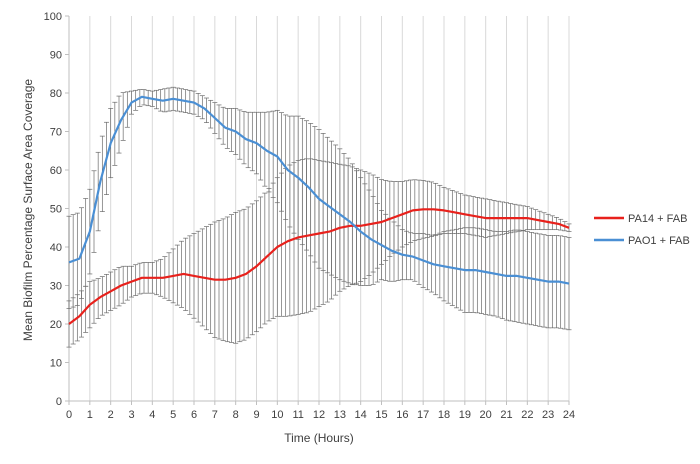  What do you see at coordinates (256, 415) in the screenshot?
I see `x-tick-label: 9` at bounding box center [256, 415].